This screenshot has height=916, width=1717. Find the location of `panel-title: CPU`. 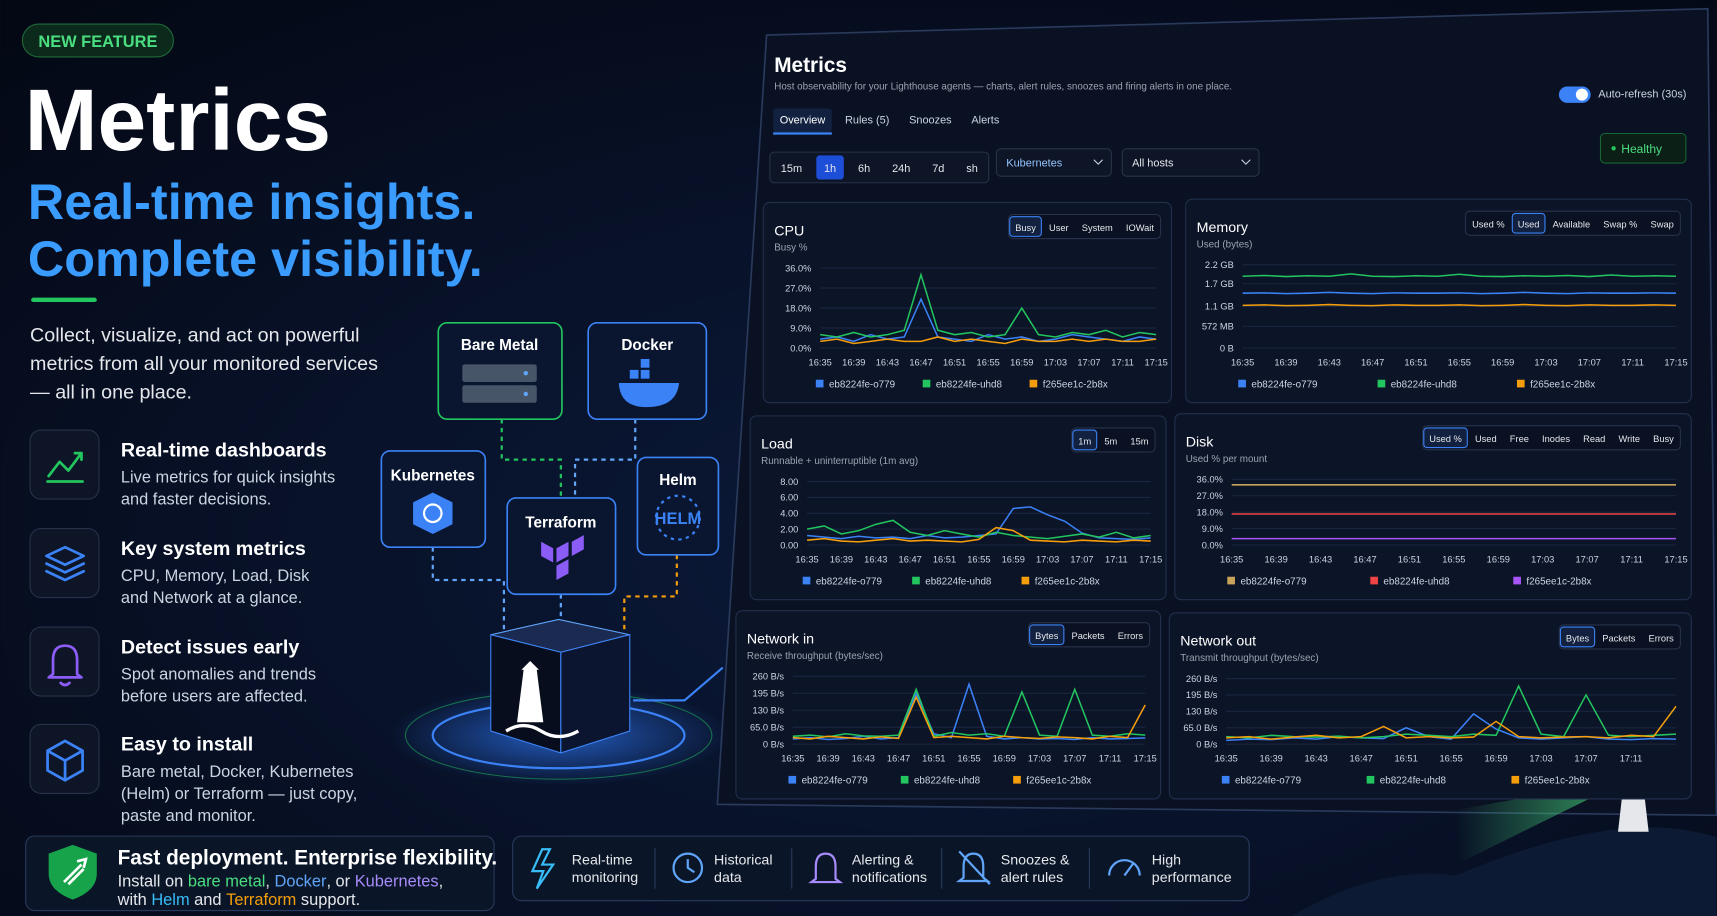

panel-title: CPU is located at coordinates (789, 231).